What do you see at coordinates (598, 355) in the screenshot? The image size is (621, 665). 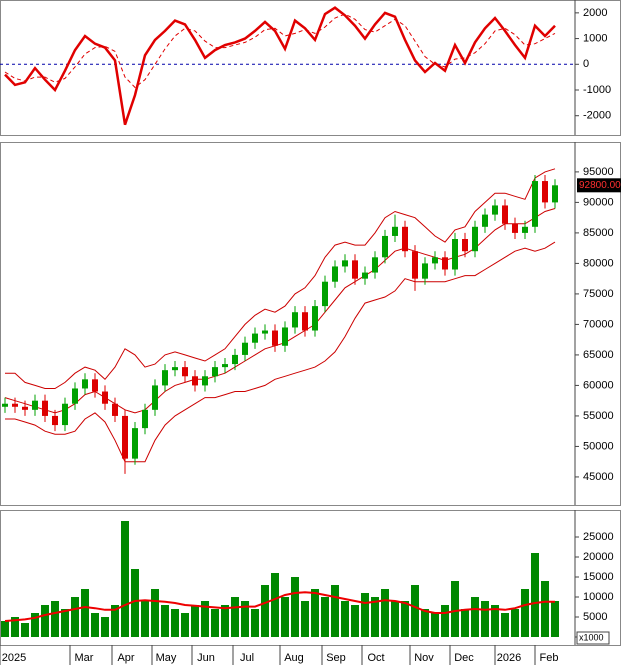 I see `y-tick-label: 65000` at bounding box center [598, 355].